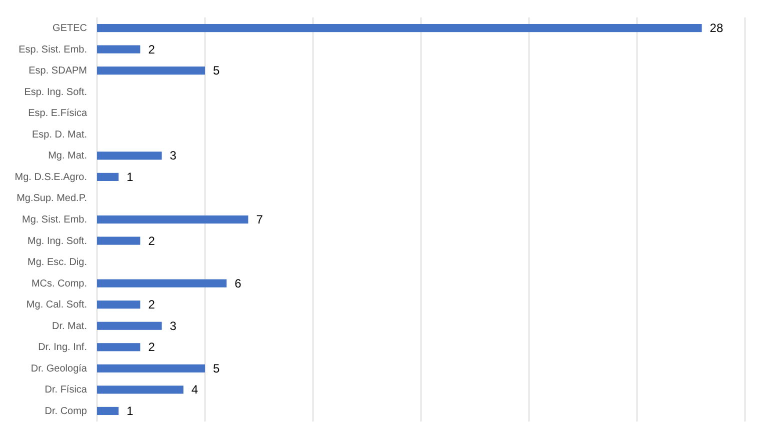 The image size is (765, 423). What do you see at coordinates (57, 262) in the screenshot?
I see `y-tick-label: Mg. Esc. Dig.` at bounding box center [57, 262].